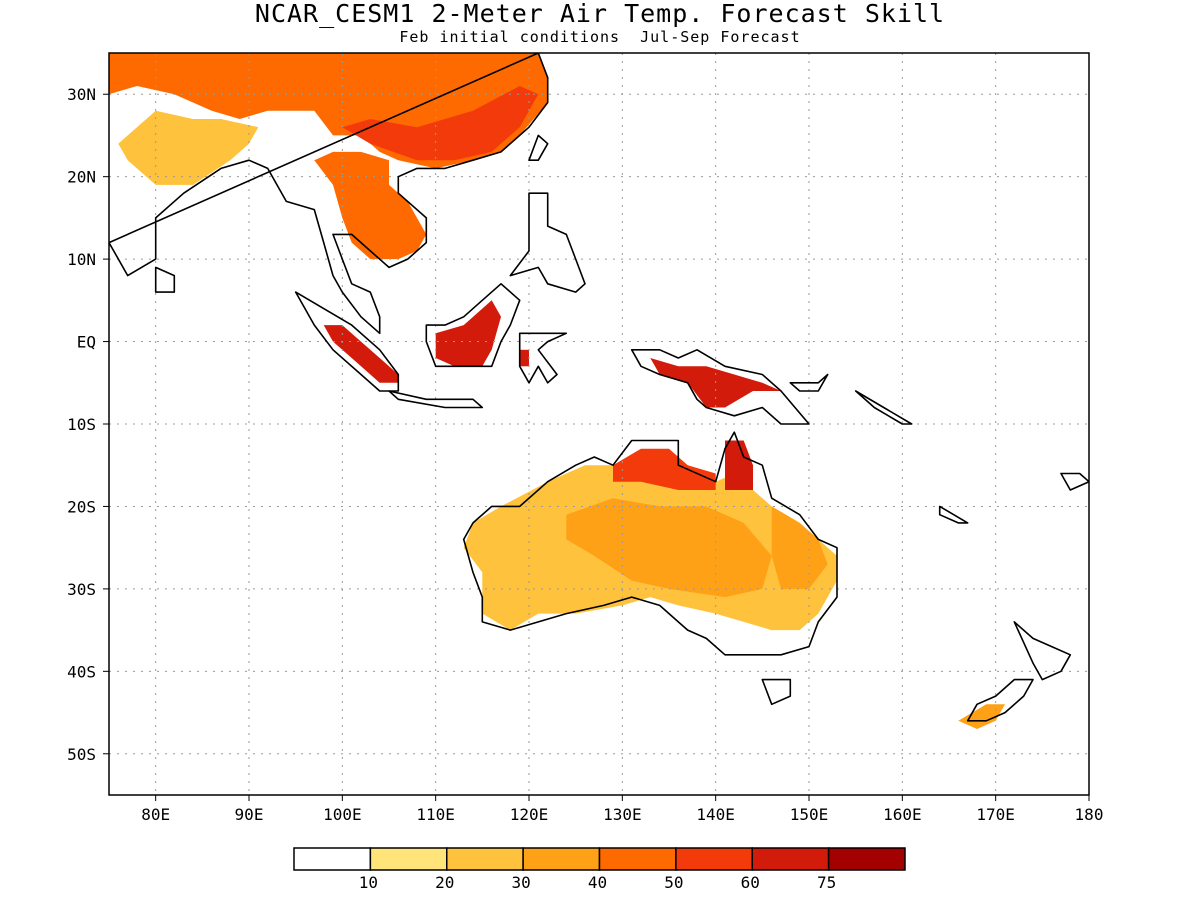  Describe the element at coordinates (368, 882) in the screenshot. I see `colorbar-label: 10` at that location.